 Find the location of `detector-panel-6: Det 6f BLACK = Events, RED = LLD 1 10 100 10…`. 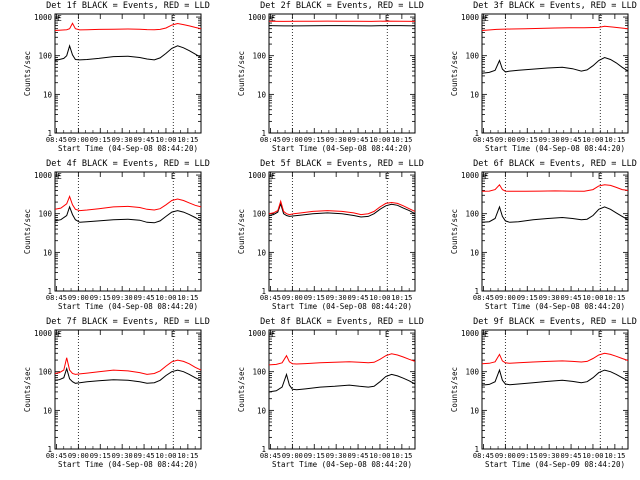

detector-panel-6: Det 6f BLACK = Events, RED = LLD 1 10 100 10… is located at coordinates (543, 235).